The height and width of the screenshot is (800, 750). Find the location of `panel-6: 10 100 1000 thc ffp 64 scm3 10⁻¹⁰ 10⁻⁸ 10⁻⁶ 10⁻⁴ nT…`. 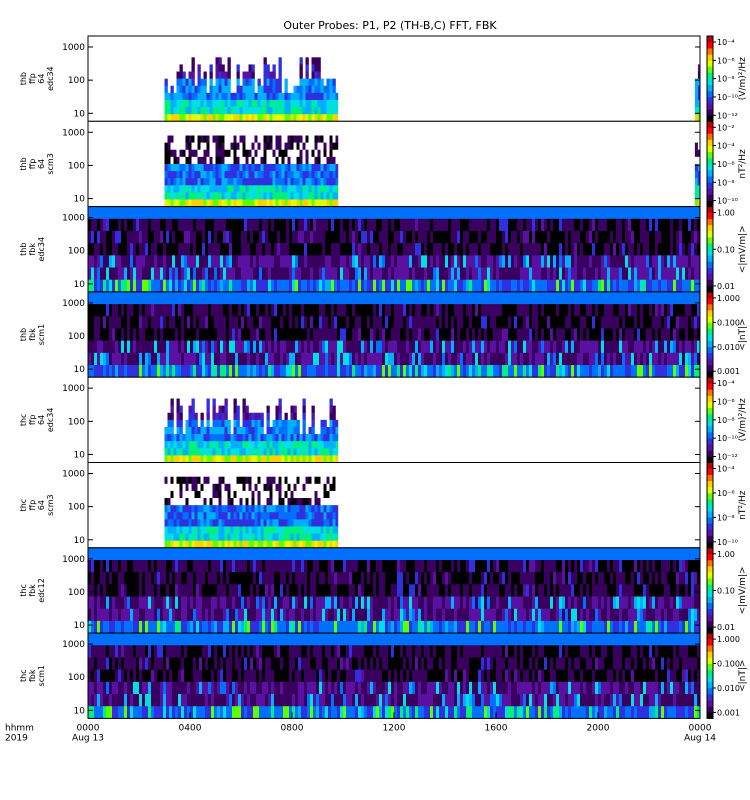

panel-6: 10 100 1000 thc ffp 64 scm3 10⁻¹⁰ 10⁻⁸ 10⁻⁶ 10⁻⁴ nT… is located at coordinates (383, 505).